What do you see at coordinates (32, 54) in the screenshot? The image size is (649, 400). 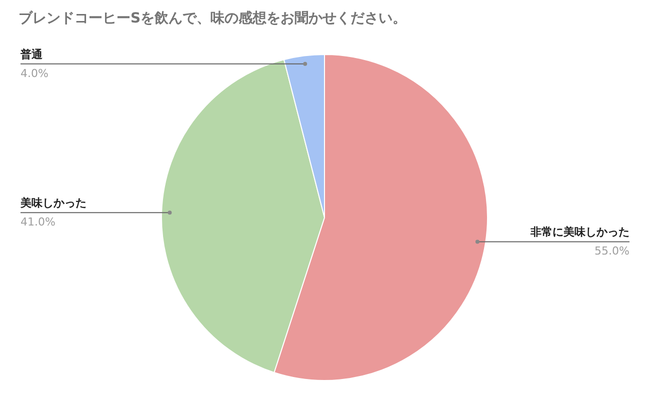 I see `slice-label: 普通` at bounding box center [32, 54].